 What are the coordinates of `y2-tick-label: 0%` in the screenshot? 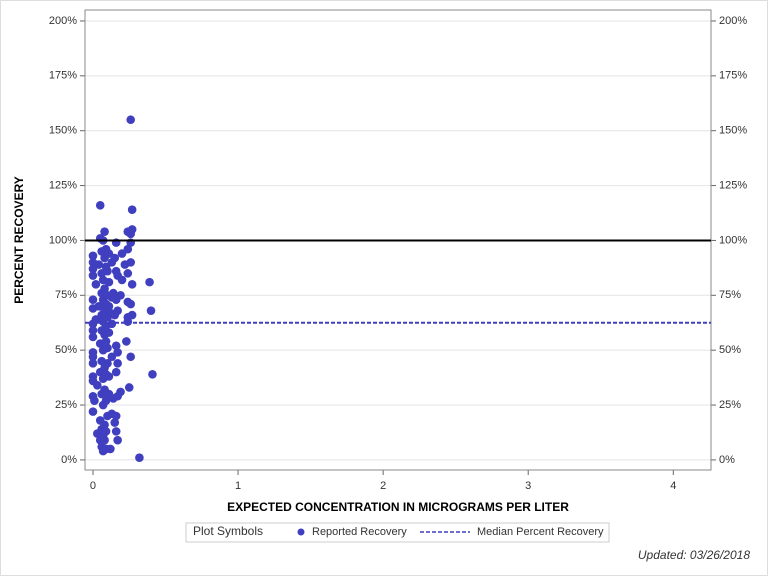 It's located at (727, 460).